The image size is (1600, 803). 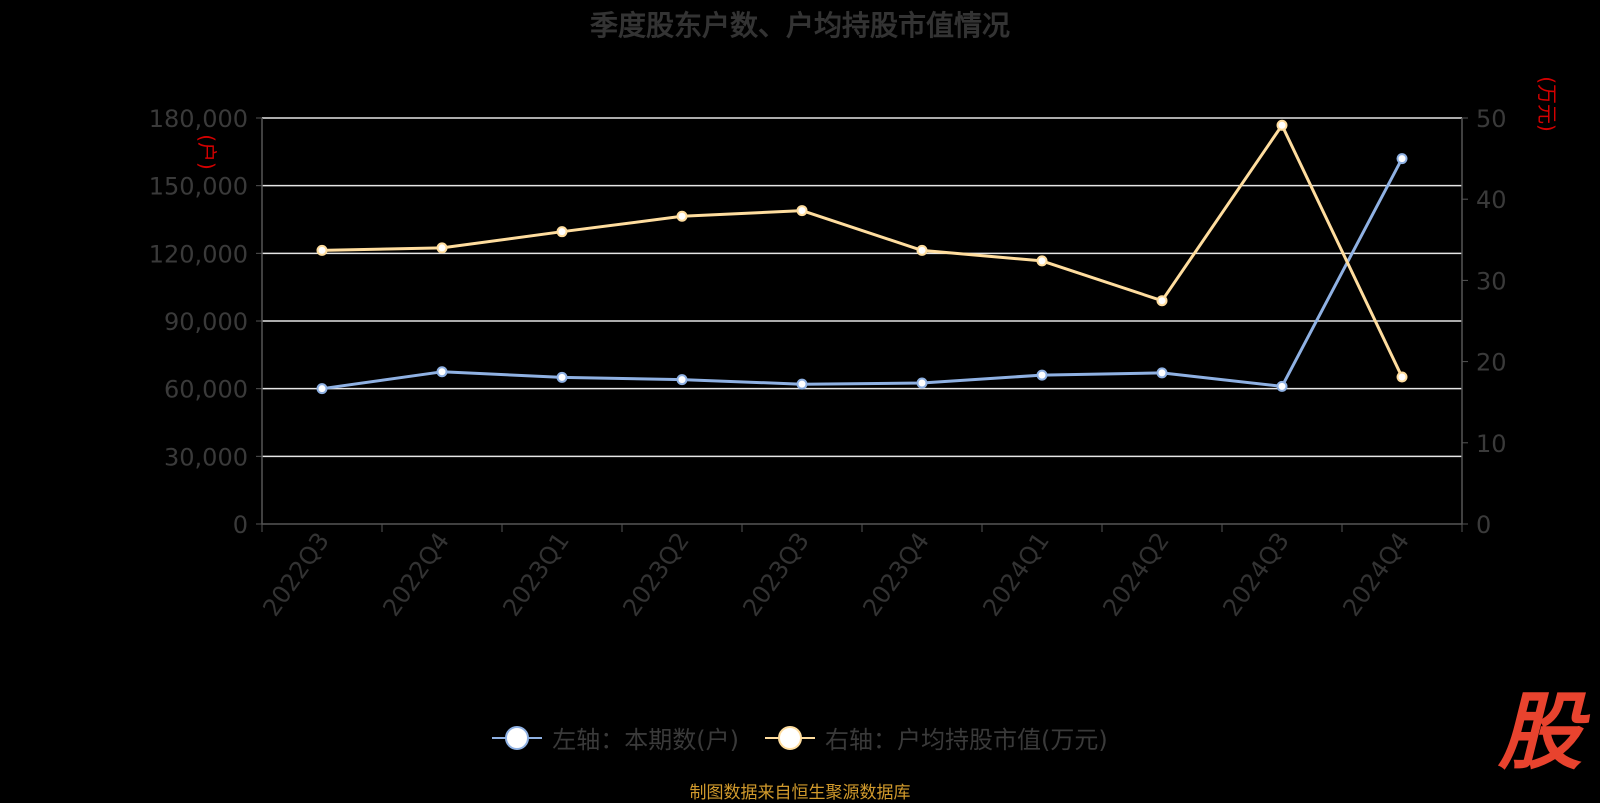 What do you see at coordinates (966, 740) in the screenshot?
I see `legend-label: 右轴：户均持股市值(万元)` at bounding box center [966, 740].